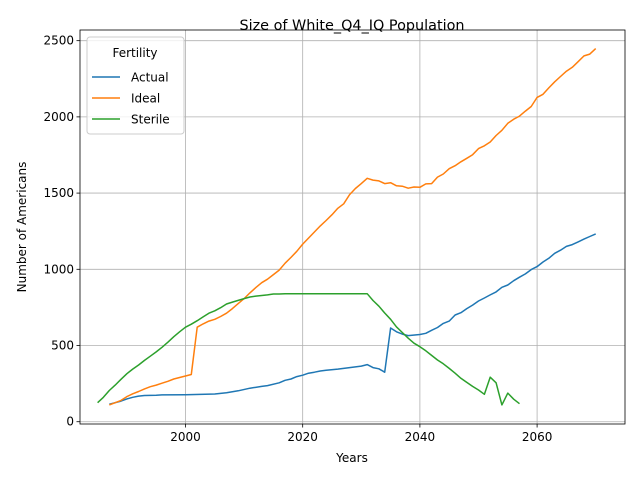 This screenshot has width=640, height=480. What do you see at coordinates (58, 193) in the screenshot?
I see `y-tick-label: 1500` at bounding box center [58, 193].